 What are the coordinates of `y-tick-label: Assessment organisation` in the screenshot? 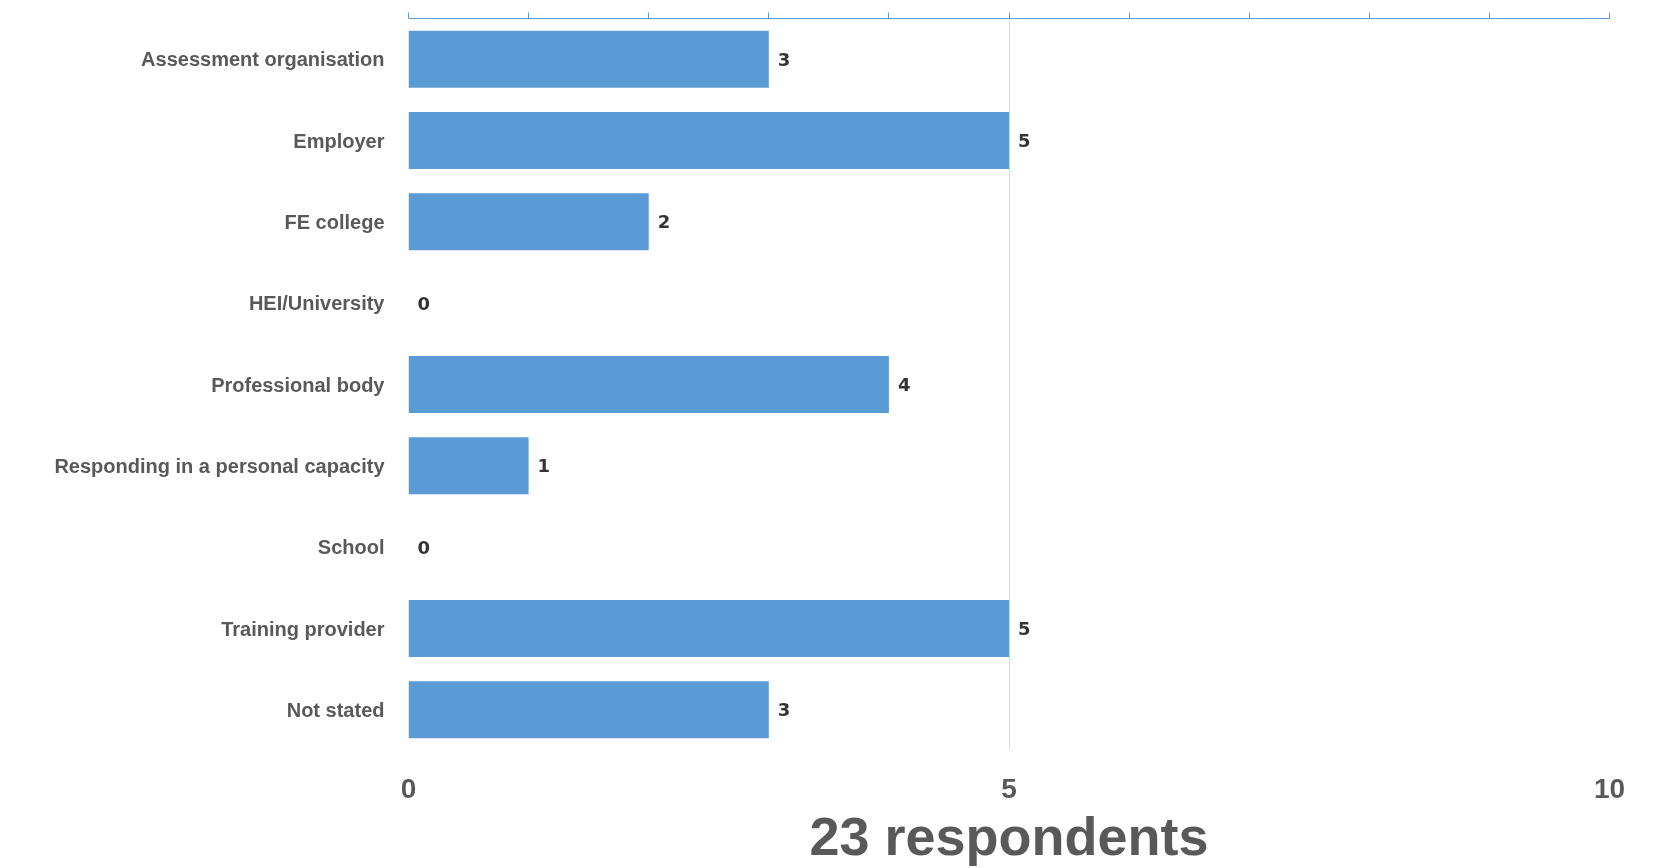 It's located at (263, 59).